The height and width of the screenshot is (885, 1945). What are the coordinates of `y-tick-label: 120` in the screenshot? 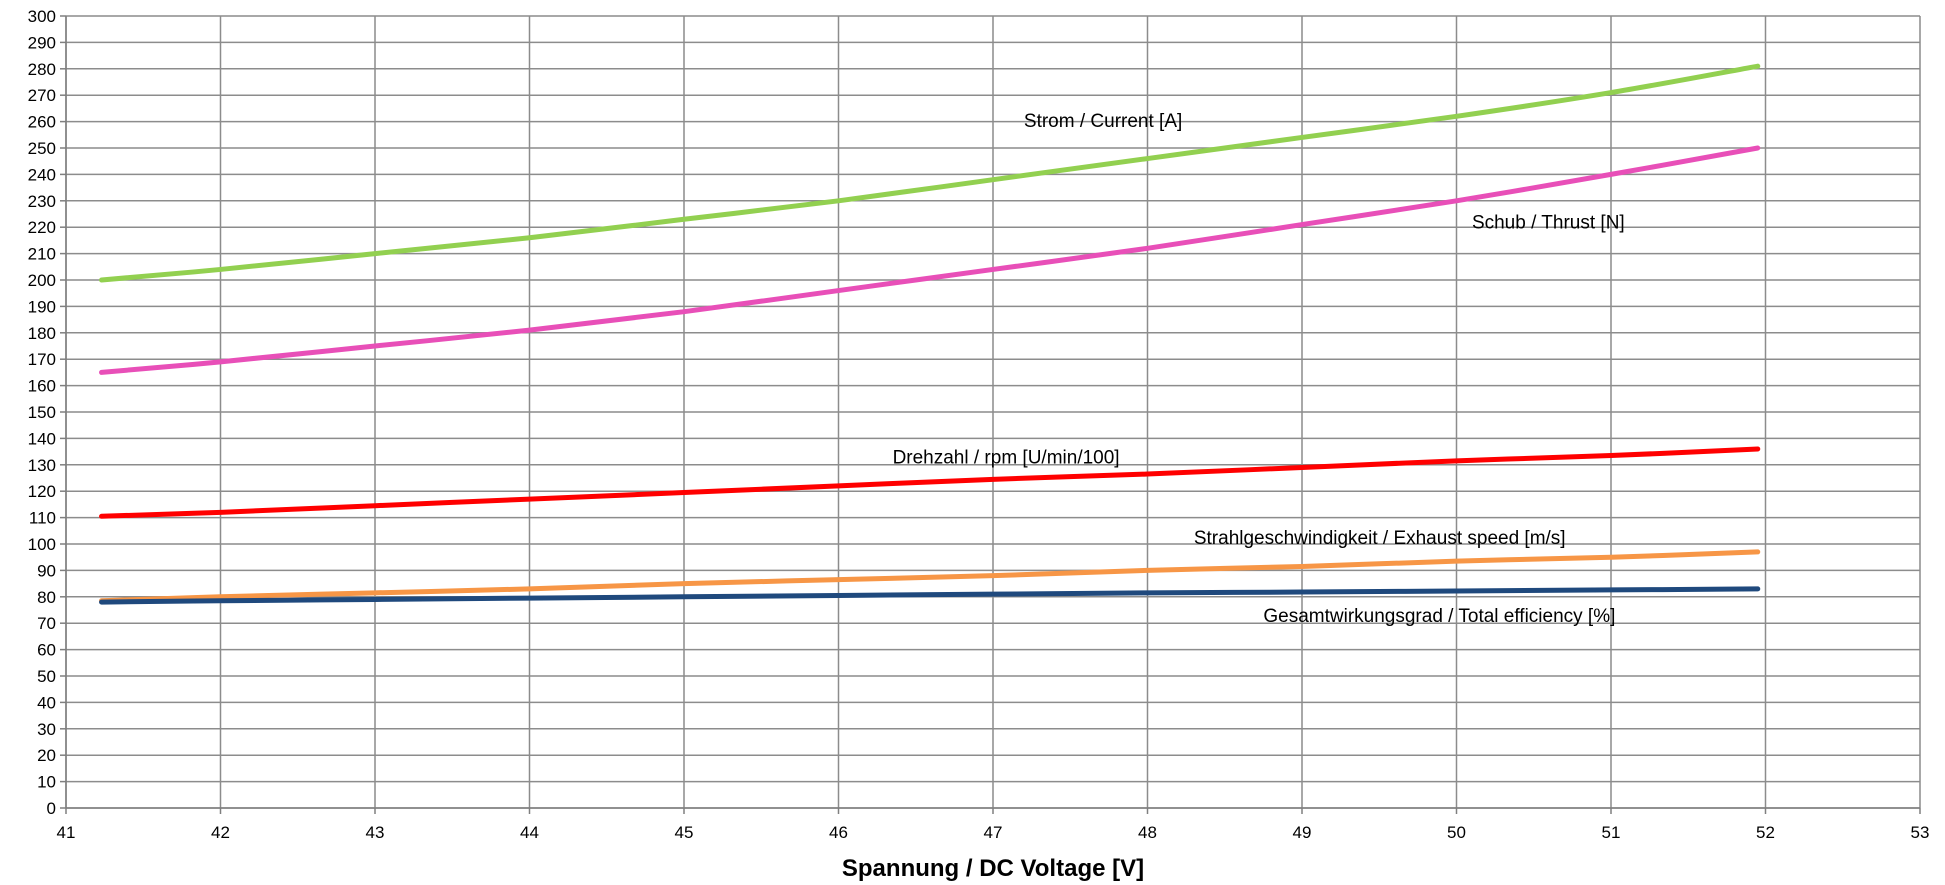 It's located at (42, 491).